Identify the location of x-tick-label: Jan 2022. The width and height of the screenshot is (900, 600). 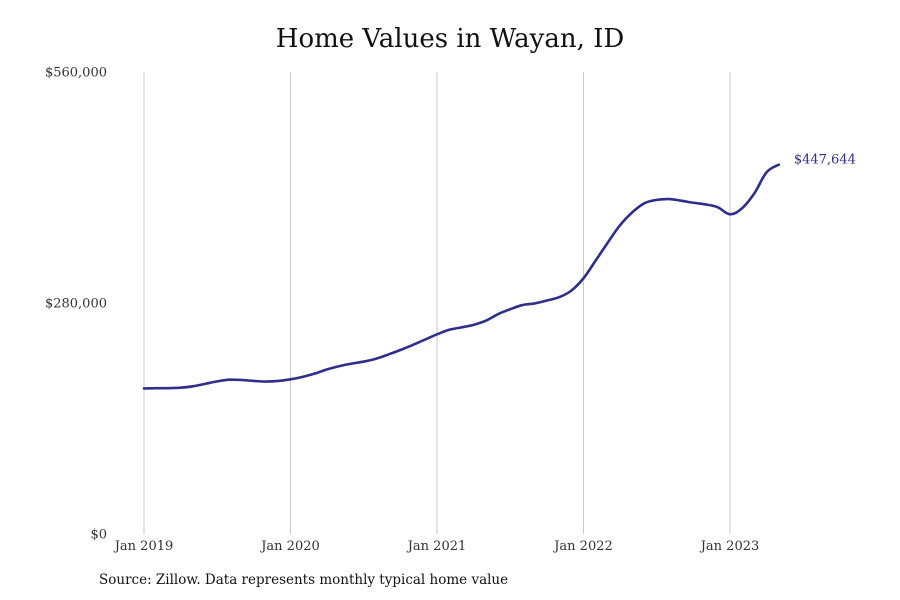
(582, 546).